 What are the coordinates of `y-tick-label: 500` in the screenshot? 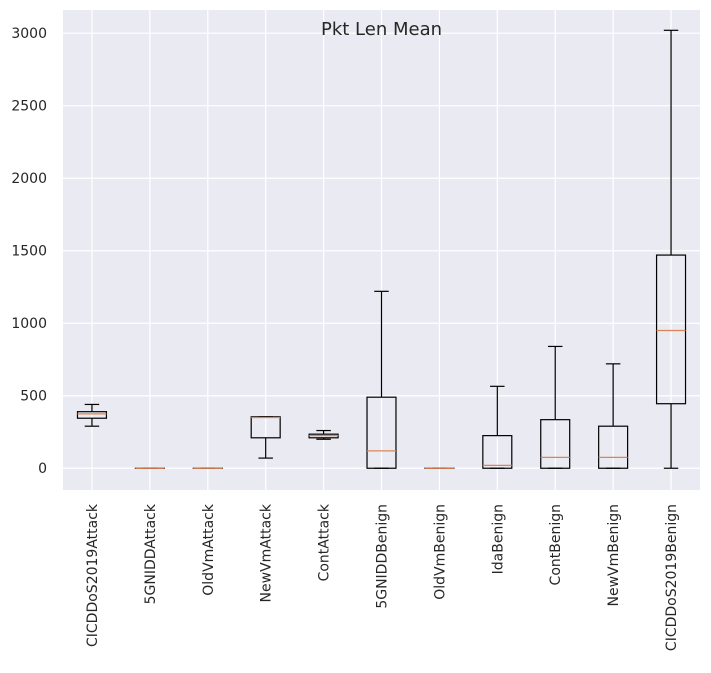 It's located at (33, 397).